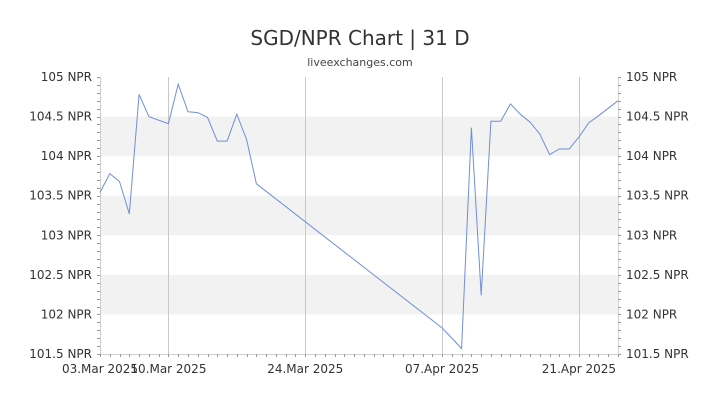  Describe the element at coordinates (305, 369) in the screenshot. I see `x-tick-label: 24.Mar 2025` at that location.